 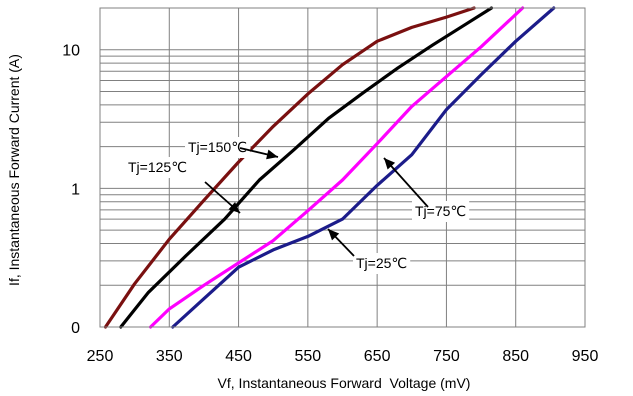 I want to click on x-tick-label: 950, so click(x=585, y=356).